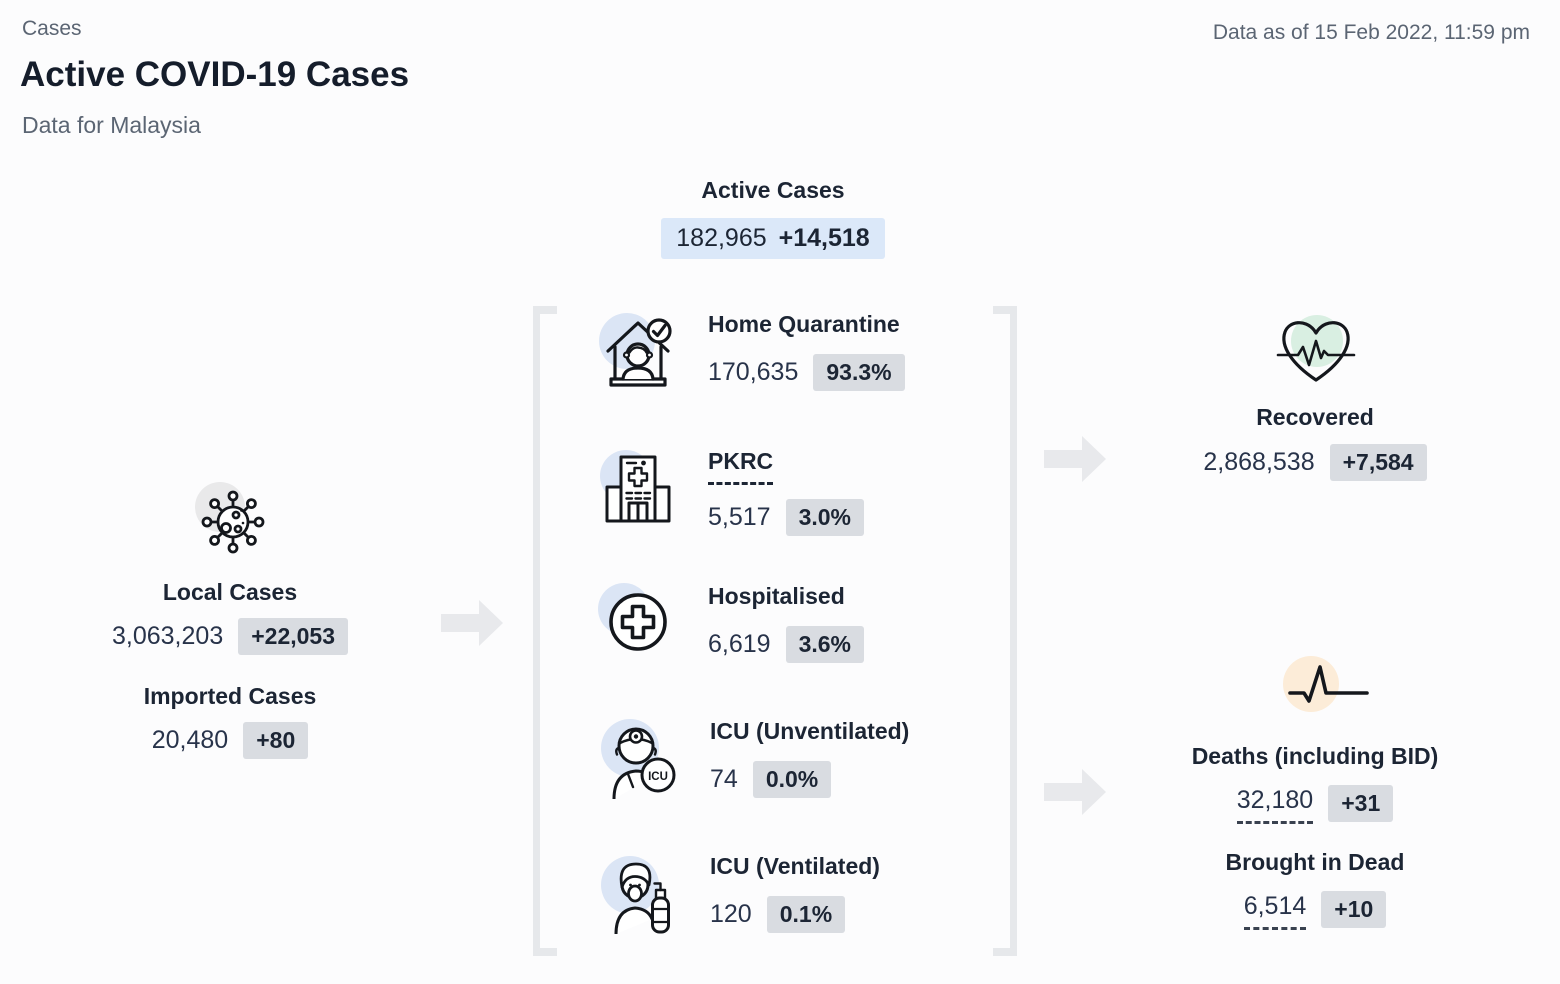 The image size is (1560, 984). I want to click on breakdown-label: Hospitalised, so click(776, 596).